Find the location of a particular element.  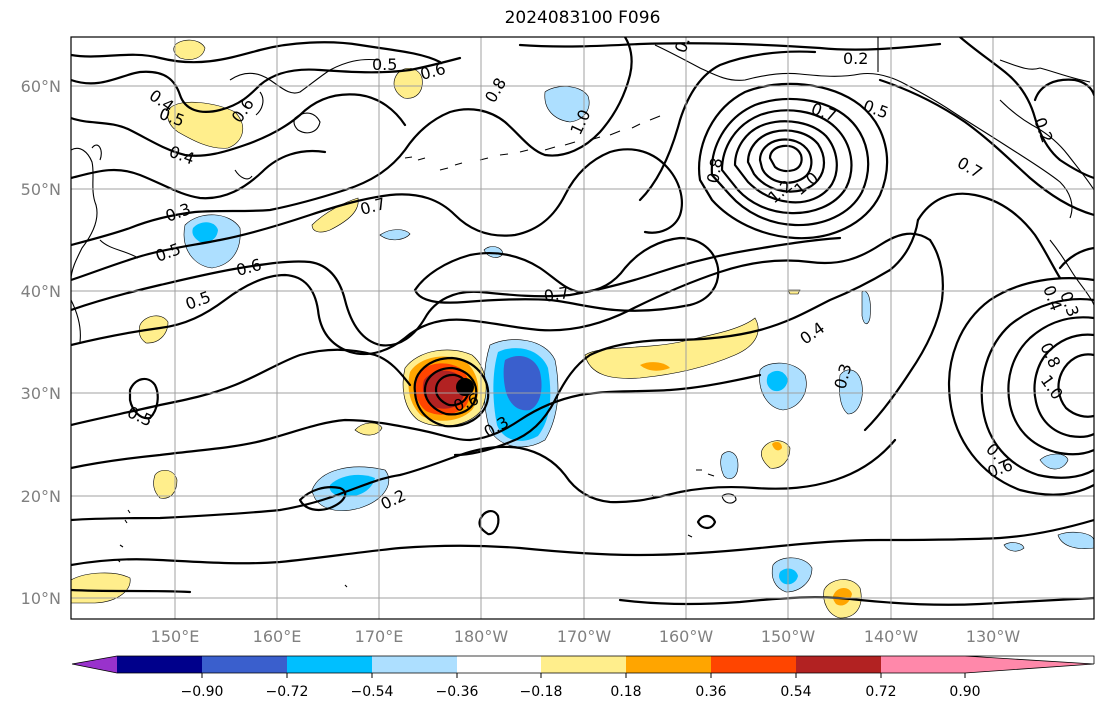

lon-tick-label: 150°W is located at coordinates (788, 636).